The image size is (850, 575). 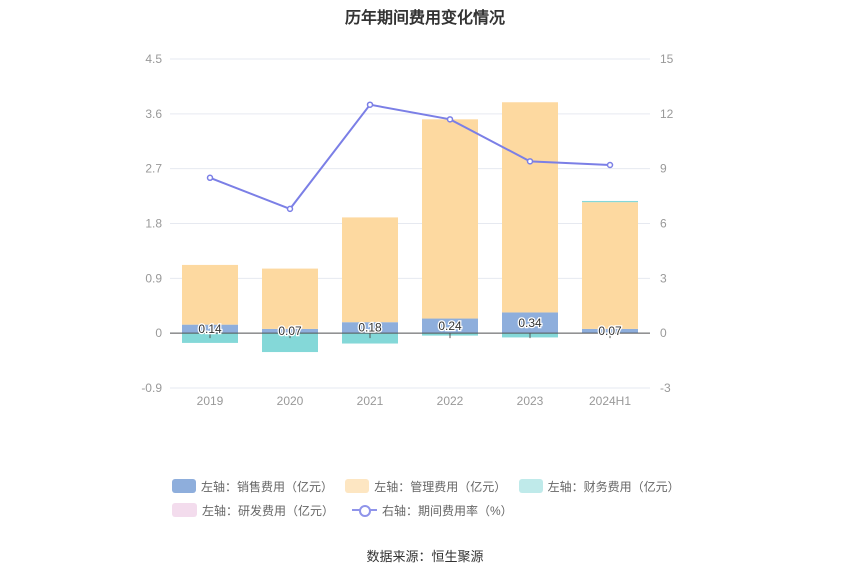 What do you see at coordinates (153, 169) in the screenshot?
I see `left-axis-tick-label: 2.7` at bounding box center [153, 169].